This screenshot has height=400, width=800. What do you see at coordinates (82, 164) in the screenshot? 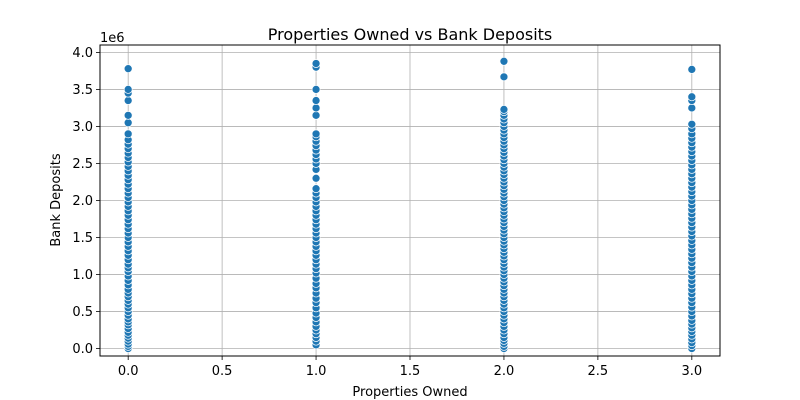
I see `y-tick-label: 2.5` at bounding box center [82, 164].